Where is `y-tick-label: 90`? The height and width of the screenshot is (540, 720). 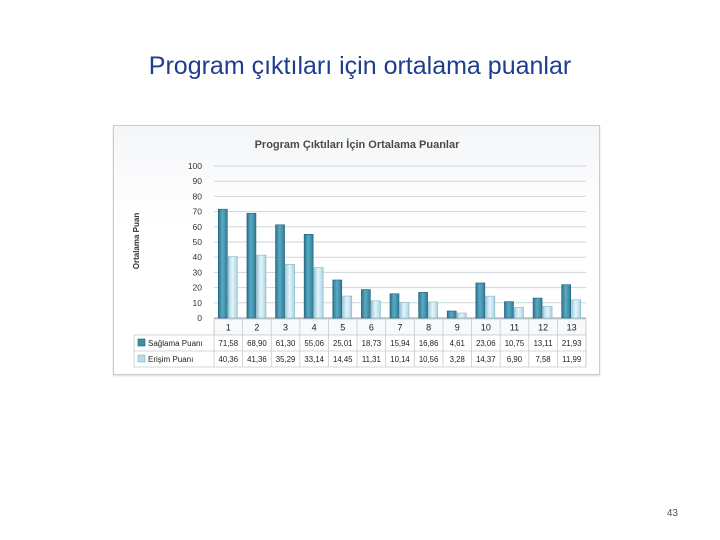
y-tick-label: 90 is located at coordinates (198, 181).